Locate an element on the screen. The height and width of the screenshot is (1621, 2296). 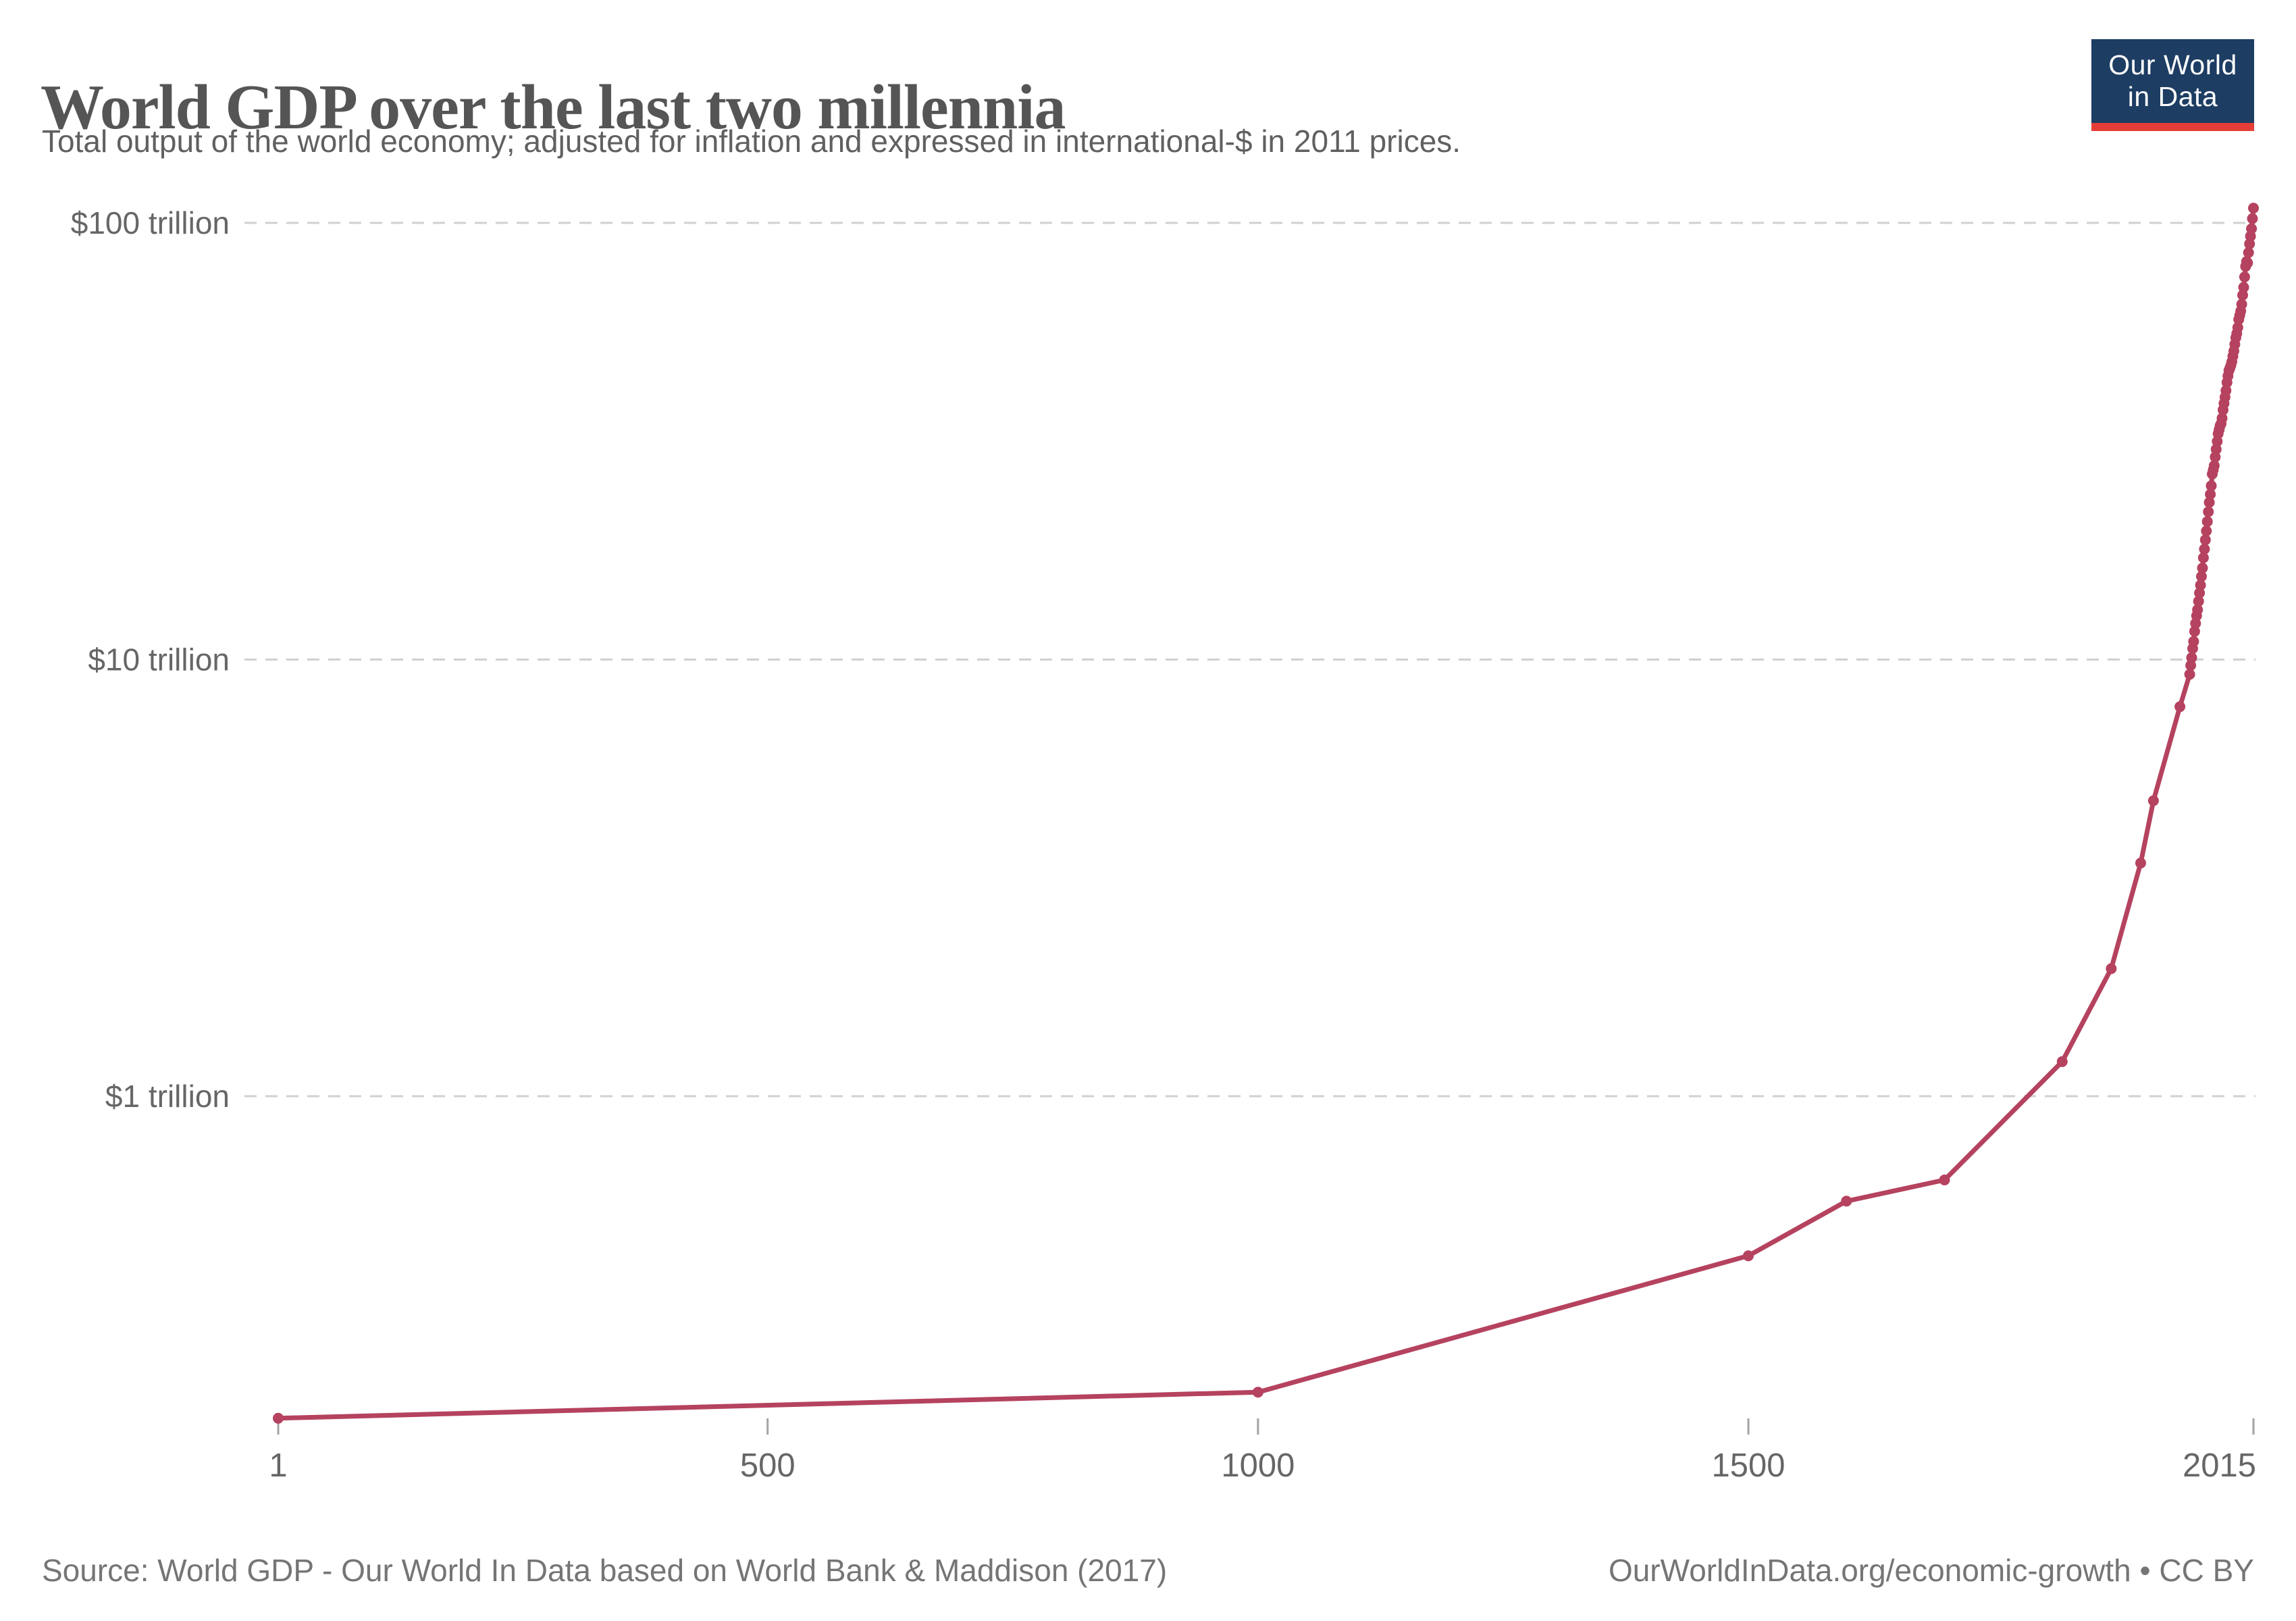
gdp-point-1983 is located at coordinates (2222, 418).